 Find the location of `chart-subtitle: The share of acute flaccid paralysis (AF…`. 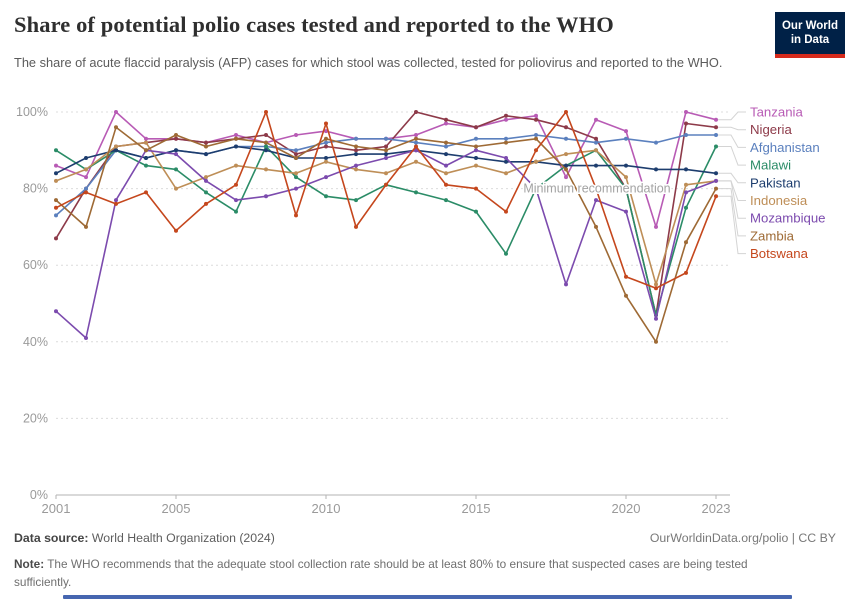

chart-subtitle: The share of acute flaccid paralysis (AF… is located at coordinates (368, 62).